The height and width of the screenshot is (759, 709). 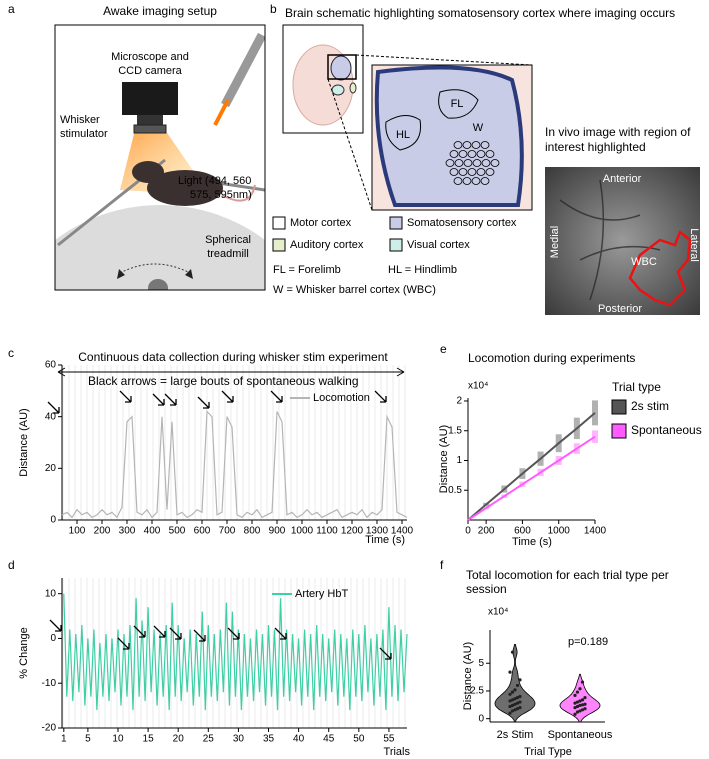 I want to click on panel-title: Awake imaging setup, so click(x=160, y=11).